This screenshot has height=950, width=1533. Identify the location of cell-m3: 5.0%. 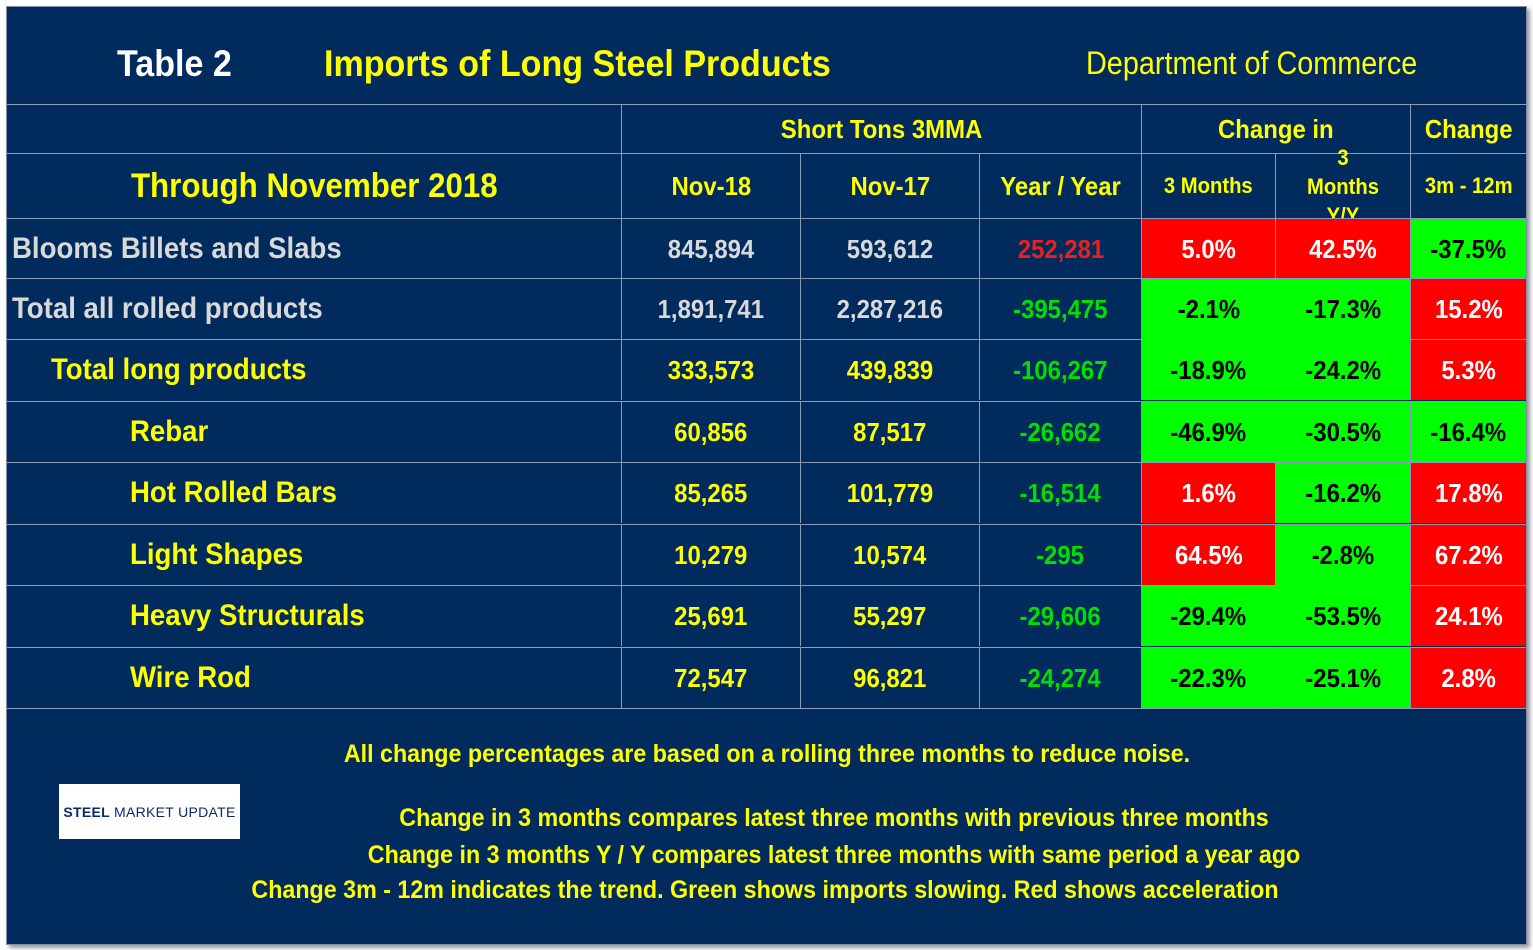
(1208, 248).